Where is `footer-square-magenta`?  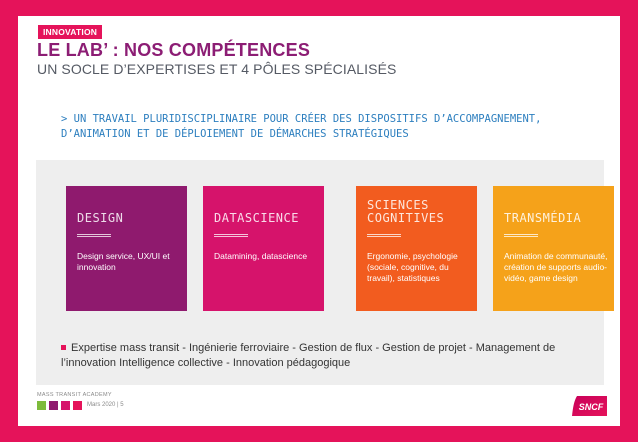 footer-square-magenta is located at coordinates (65, 405).